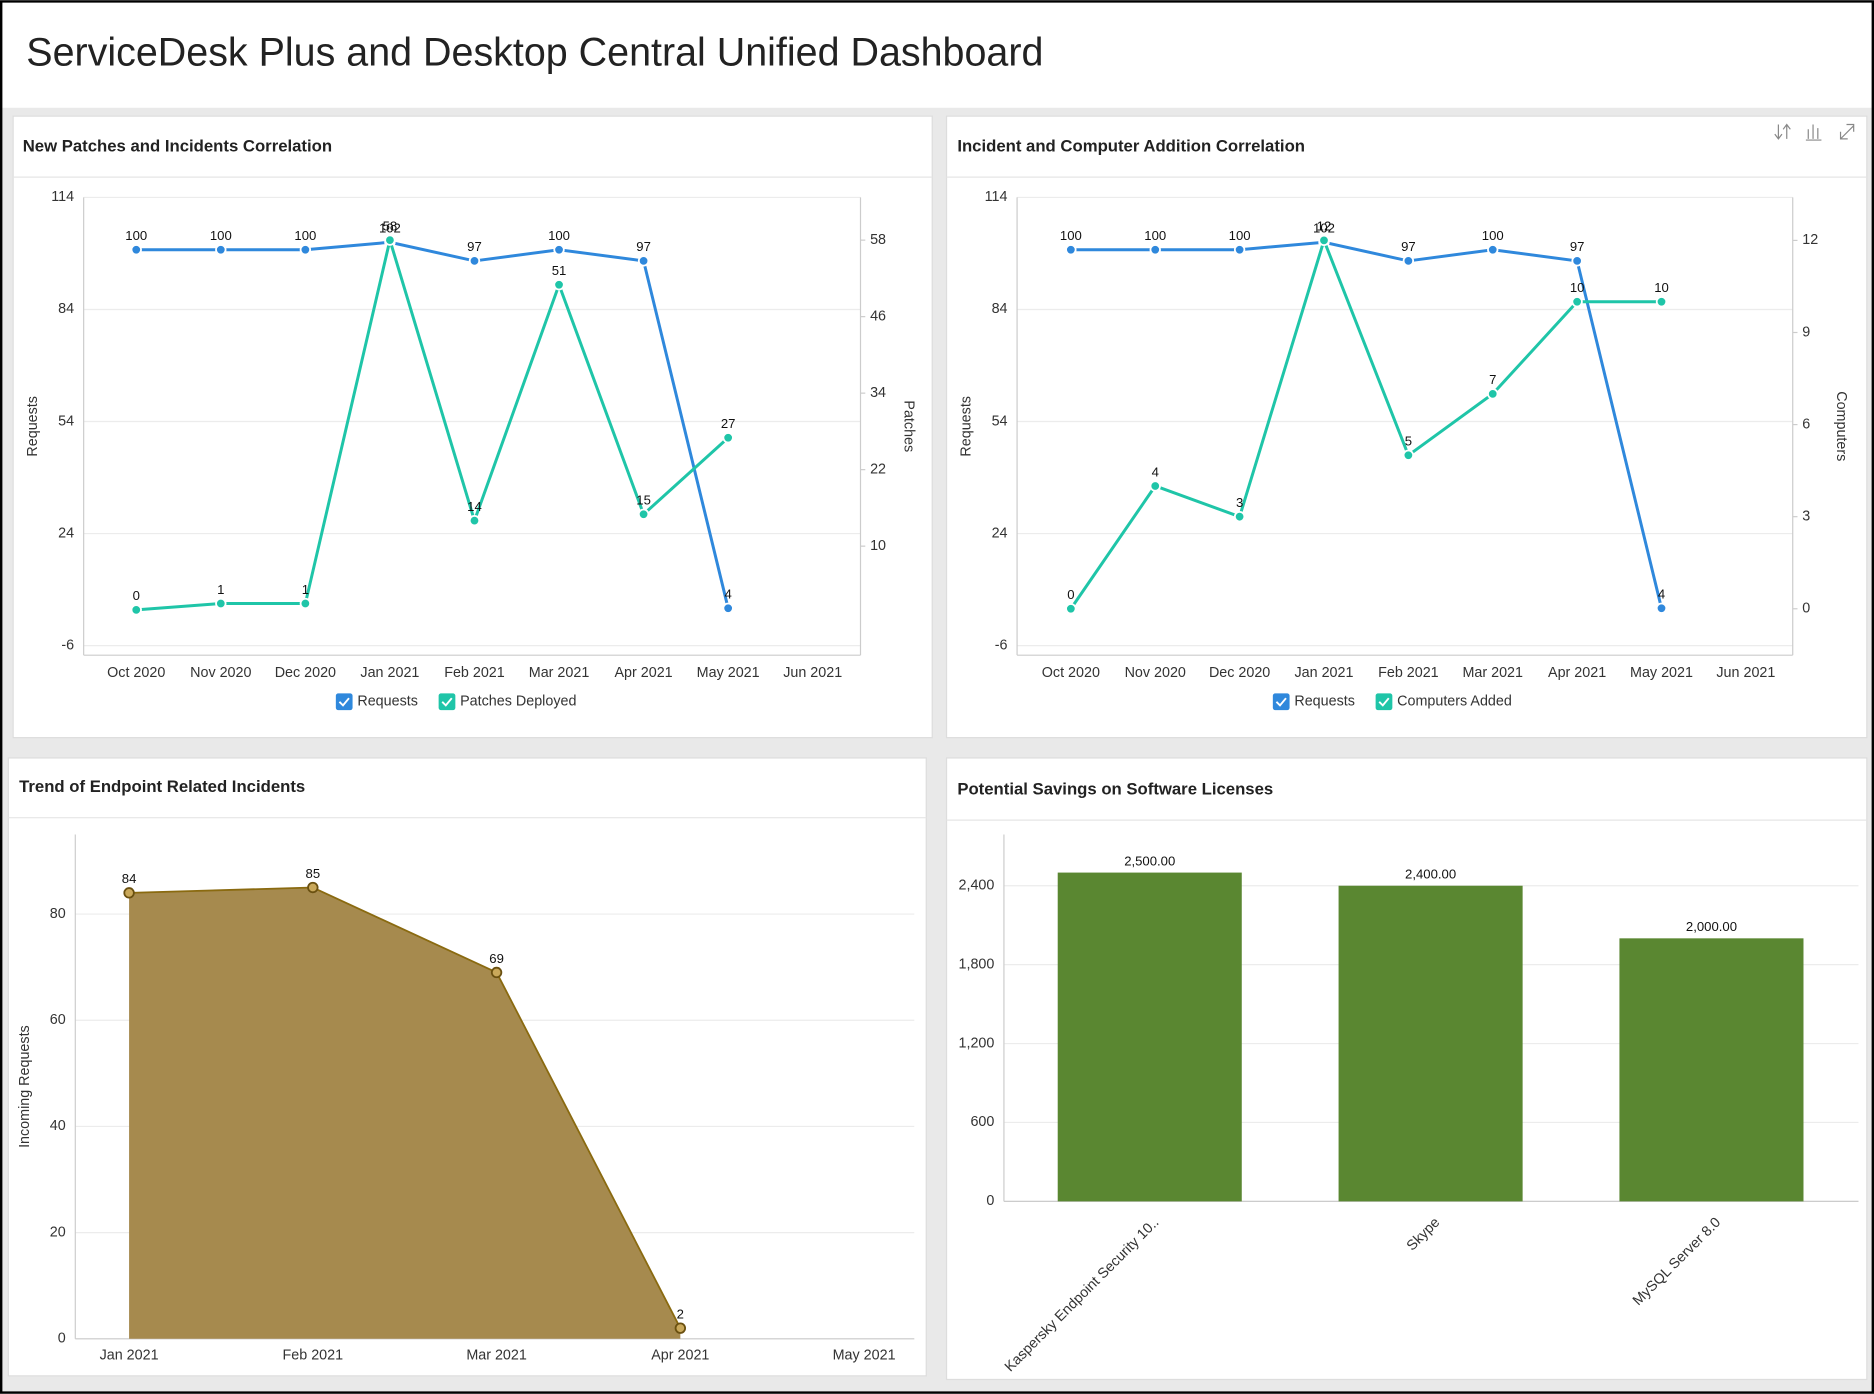 The height and width of the screenshot is (1394, 1874). Describe the element at coordinates (25, 1086) in the screenshot. I see `y-axis-label: Incoming Requests` at that location.